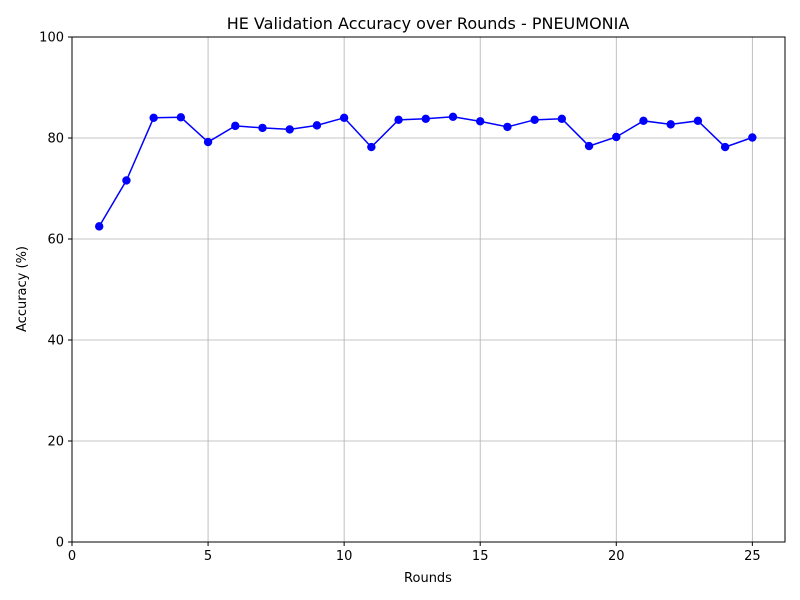  I want to click on x-tick-label: 15, so click(480, 556).